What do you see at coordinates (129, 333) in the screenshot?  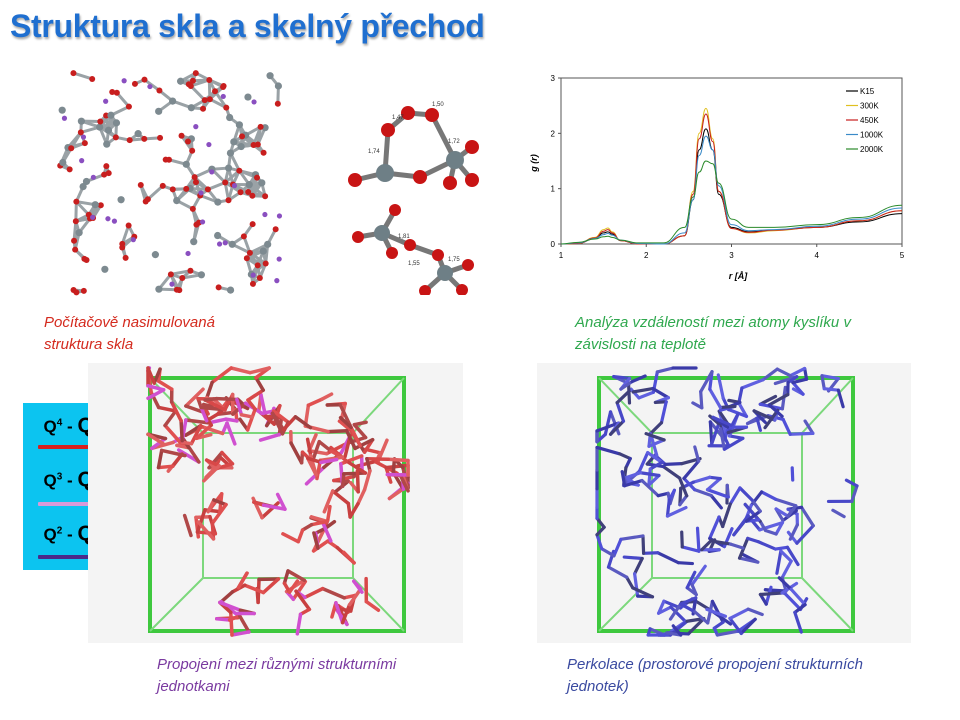 I see `caption-simulated-structure: Počítačově nasimulovaná struktura skla` at bounding box center [129, 333].